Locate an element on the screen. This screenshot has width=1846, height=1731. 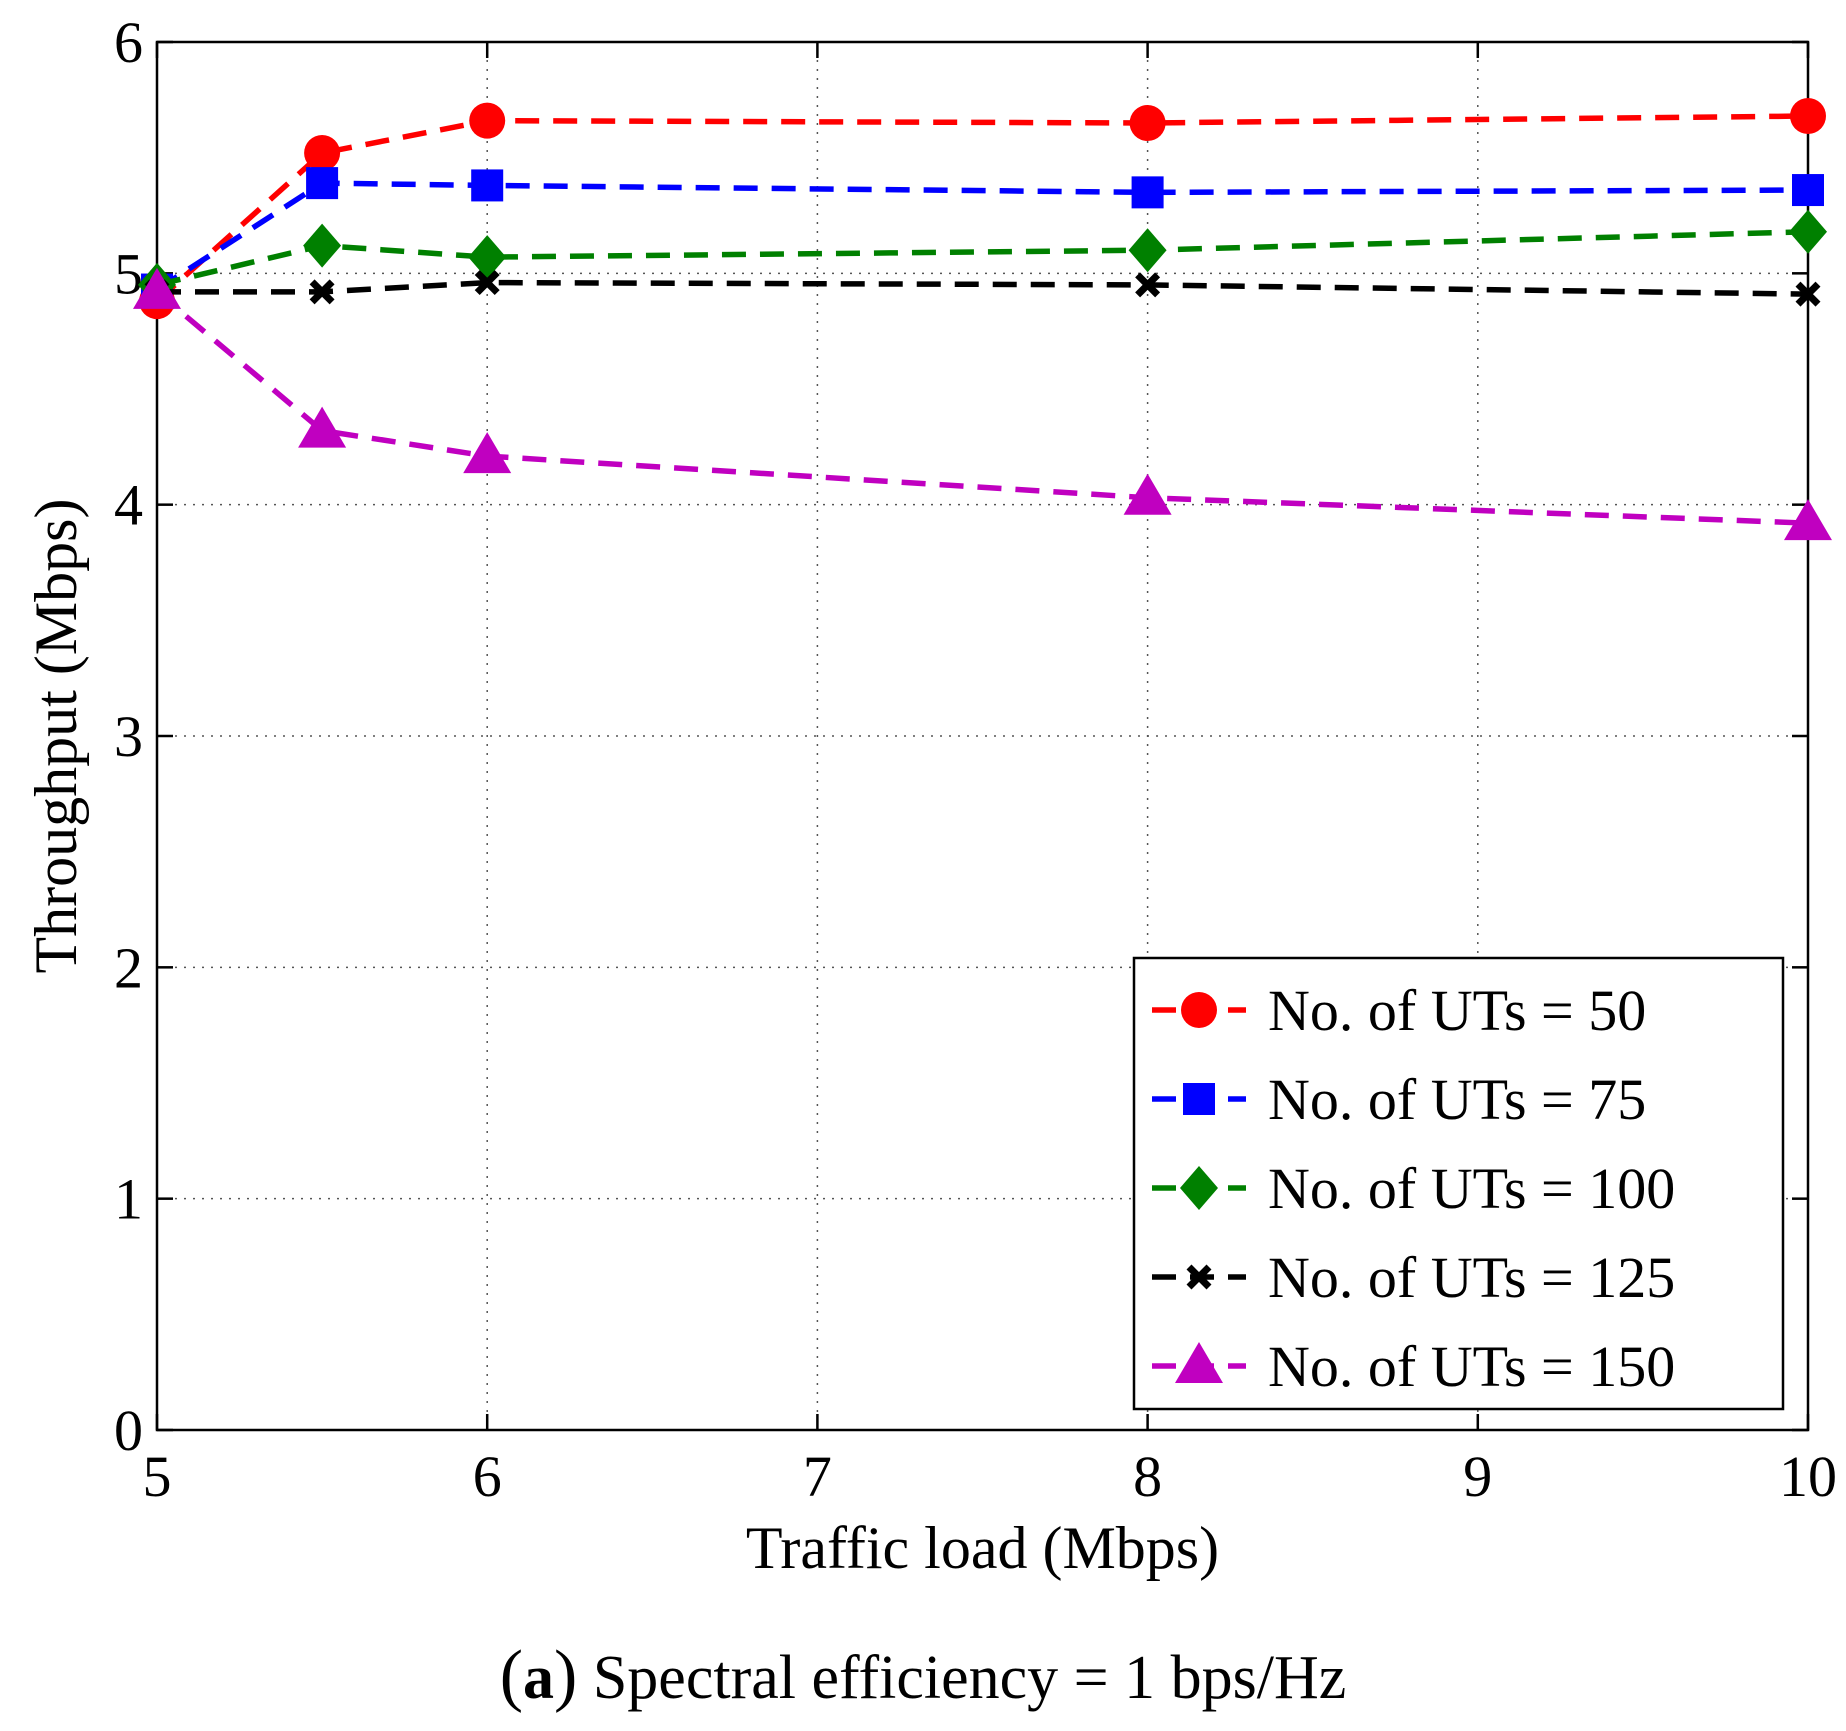
x-tick-label: 9 is located at coordinates (1477, 1476).